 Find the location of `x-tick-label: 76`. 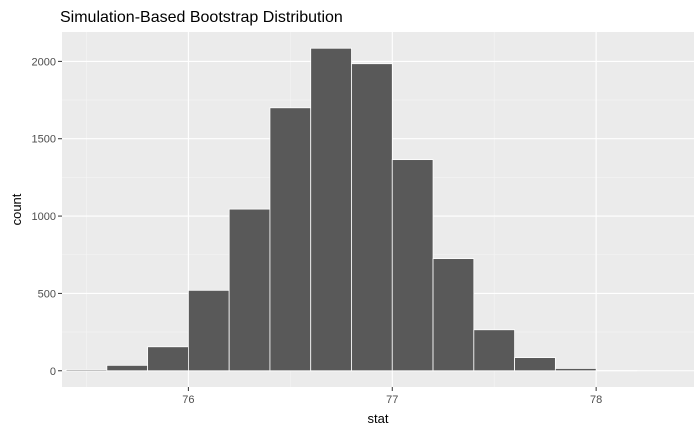

x-tick-label: 76 is located at coordinates (188, 400).